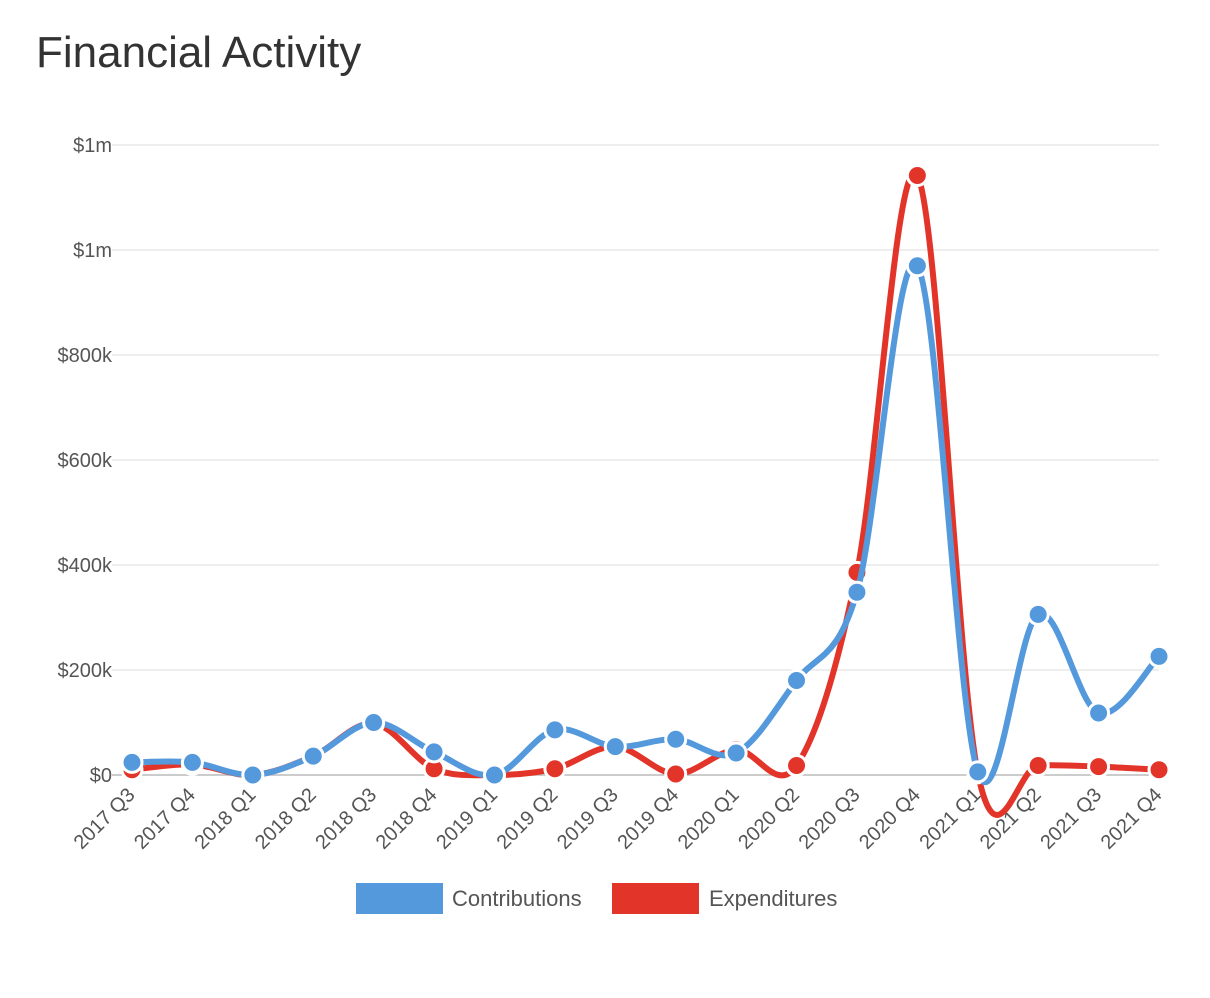 This screenshot has height=998, width=1210. Describe the element at coordinates (105, 819) in the screenshot. I see `x-tick-label: 2017 Q3` at that location.